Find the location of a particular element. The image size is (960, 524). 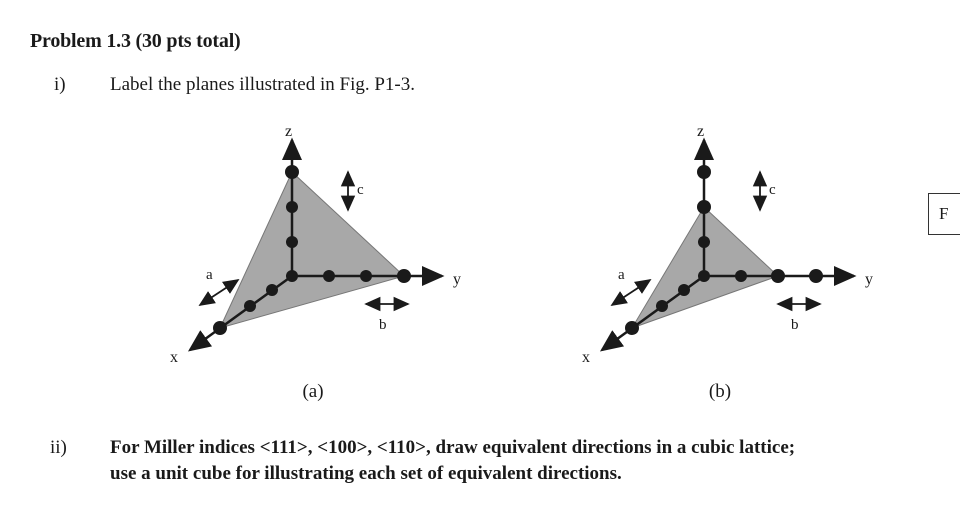

figure-label-box: F is located at coordinates (944, 214).